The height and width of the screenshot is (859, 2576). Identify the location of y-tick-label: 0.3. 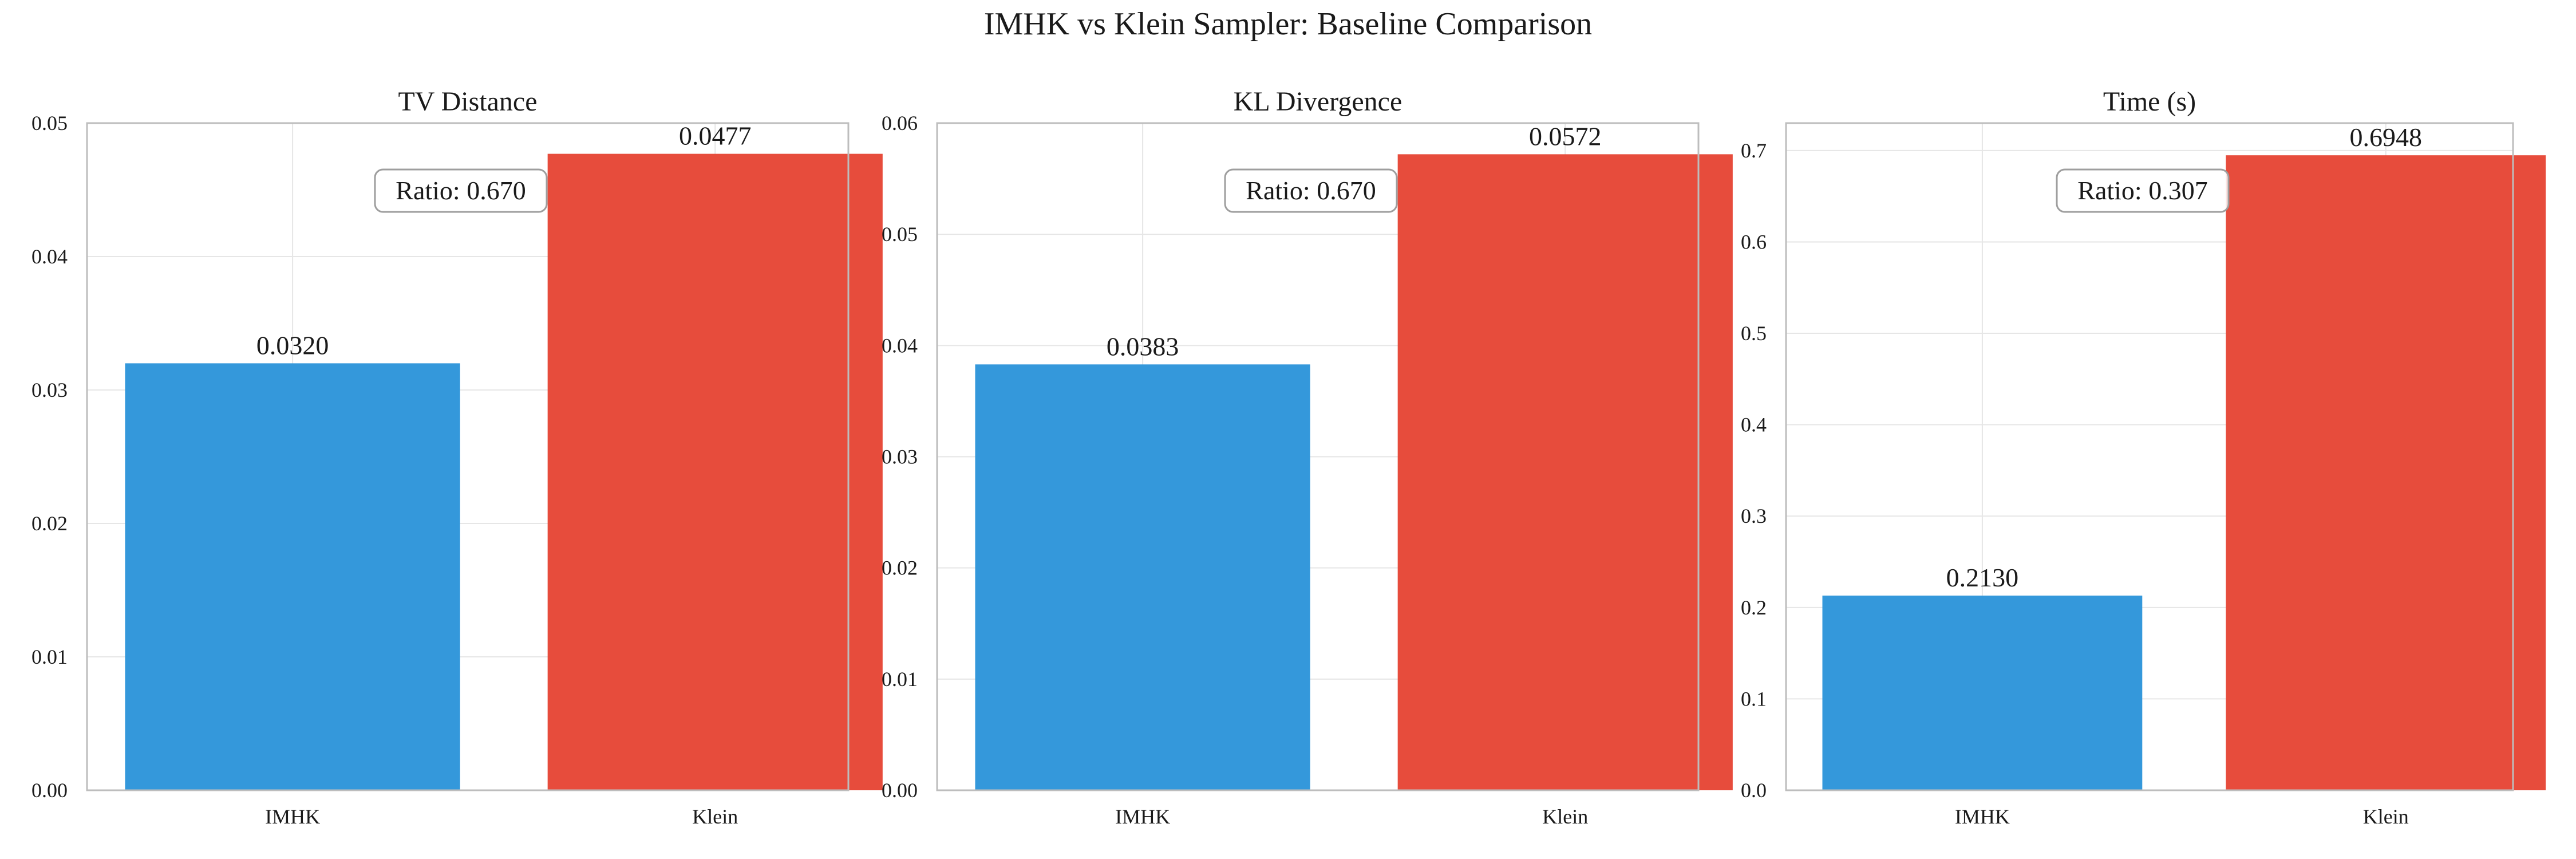
(1754, 516).